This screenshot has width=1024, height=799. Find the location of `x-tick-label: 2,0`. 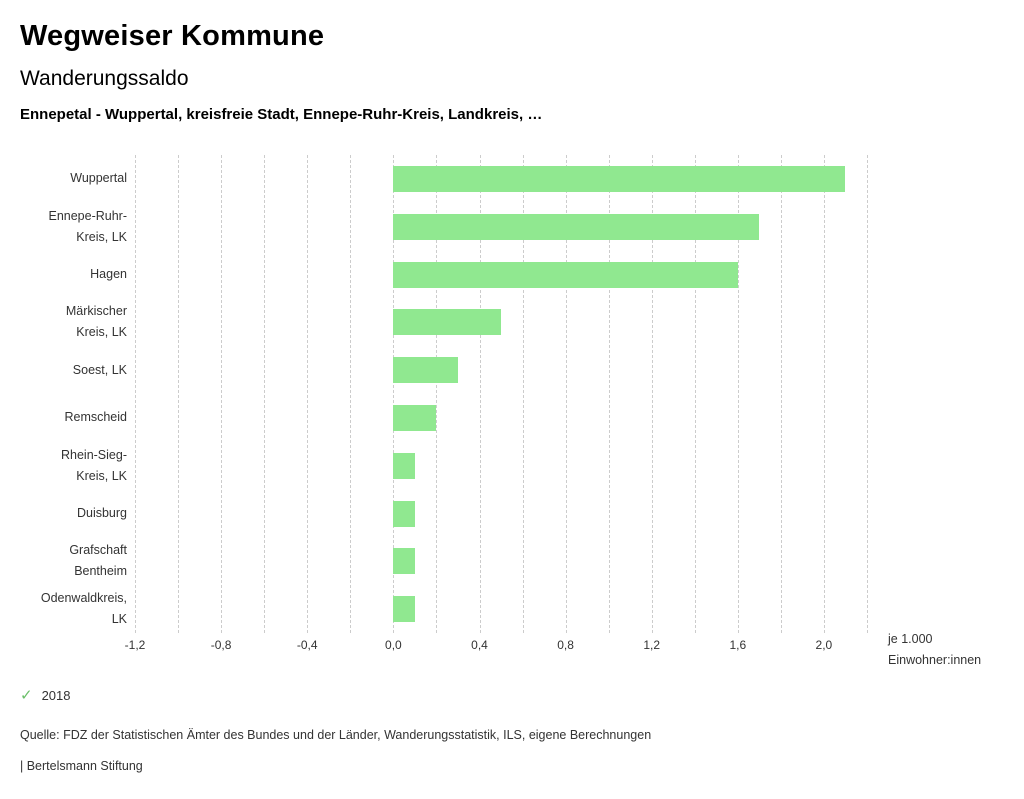

x-tick-label: 2,0 is located at coordinates (824, 645).